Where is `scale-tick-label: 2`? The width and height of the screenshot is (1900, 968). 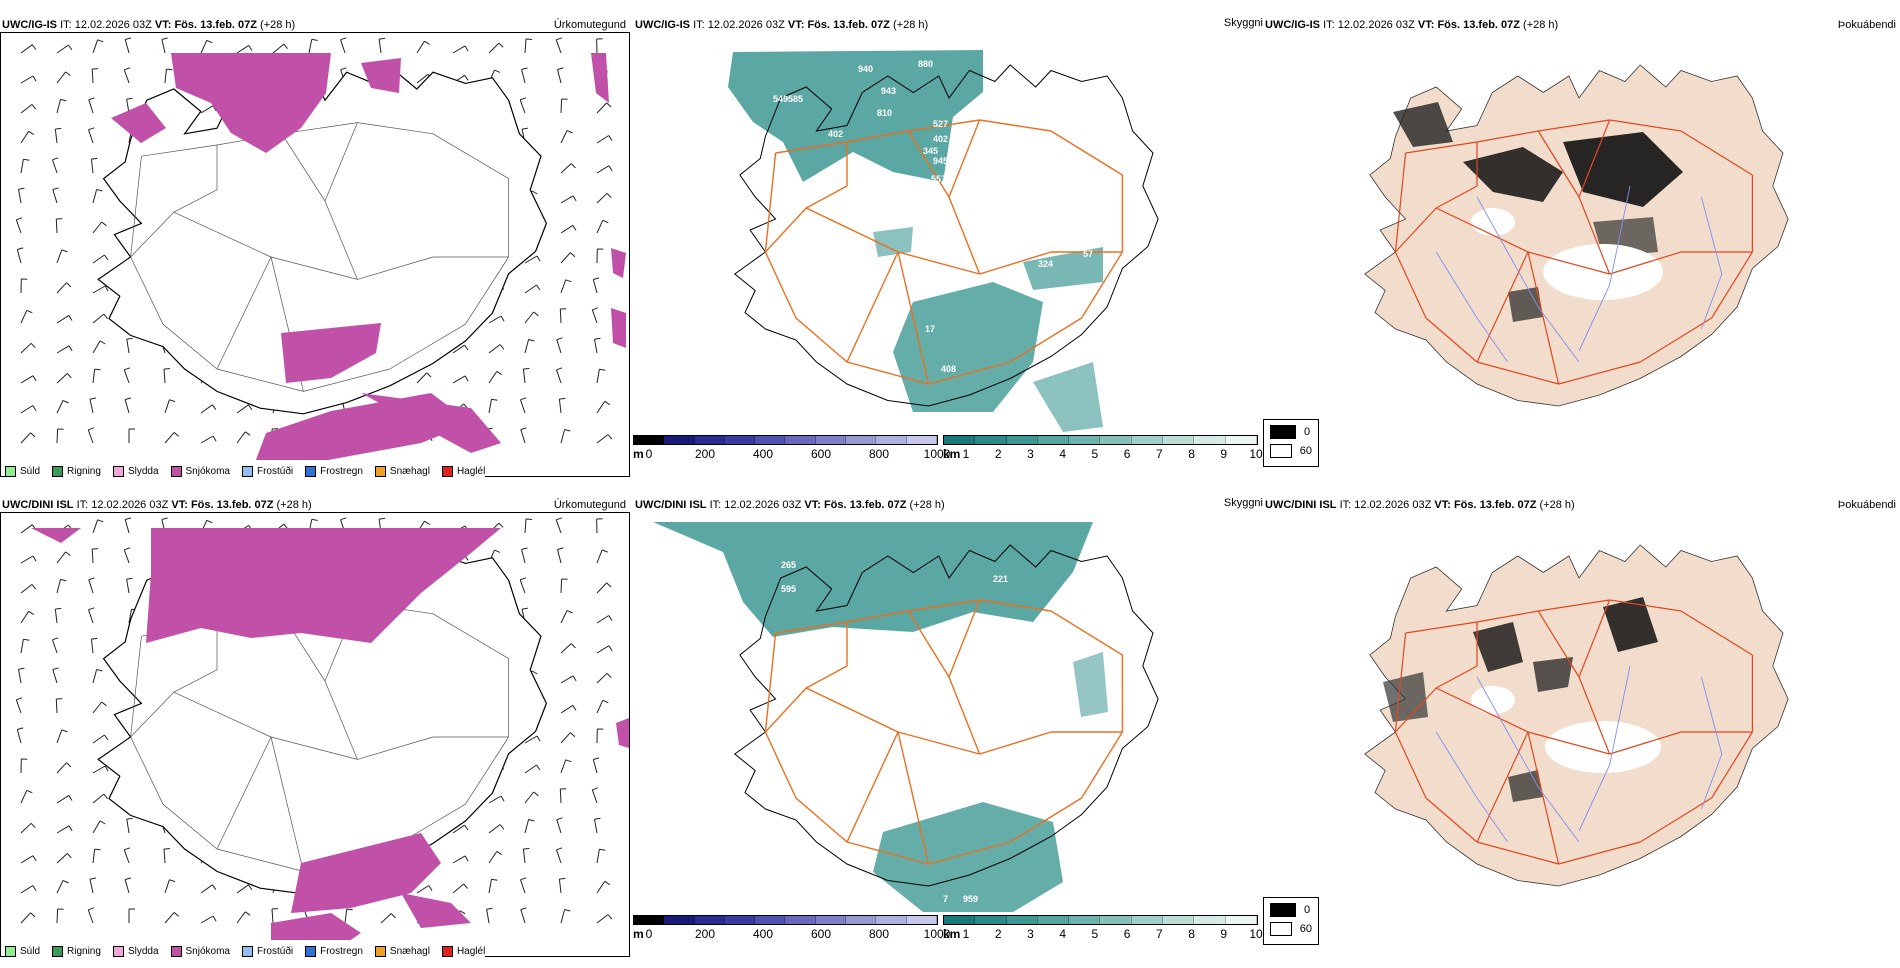
scale-tick-label: 2 is located at coordinates (998, 454).